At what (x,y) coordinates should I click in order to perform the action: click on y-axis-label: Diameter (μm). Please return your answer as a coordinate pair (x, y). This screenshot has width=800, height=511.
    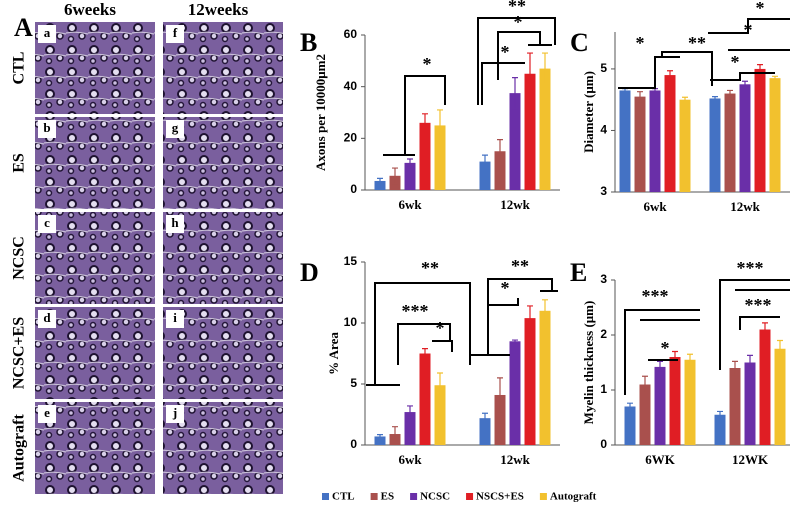
    Looking at the image, I should click on (588, 112).